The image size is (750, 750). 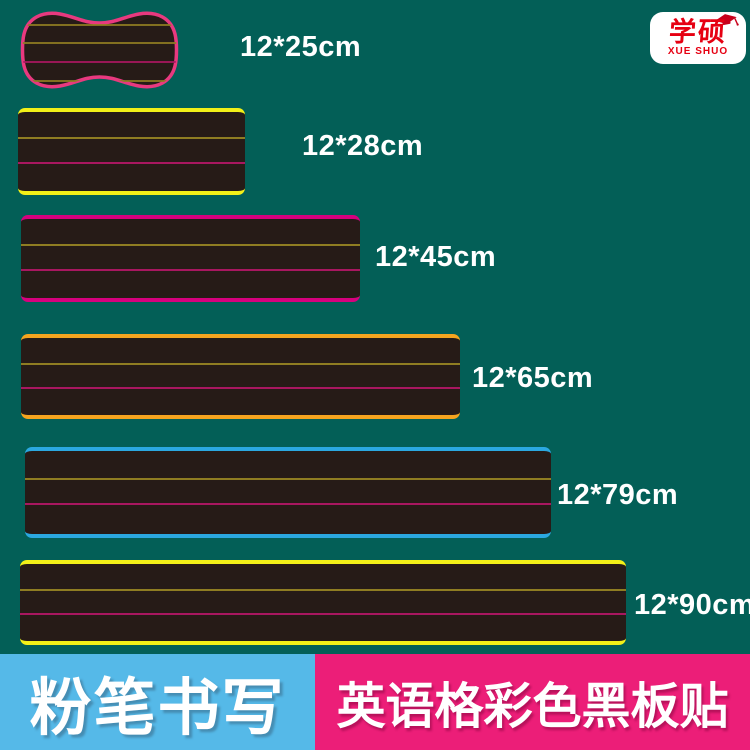 I want to click on size-label: 12*90cm, so click(x=692, y=605).